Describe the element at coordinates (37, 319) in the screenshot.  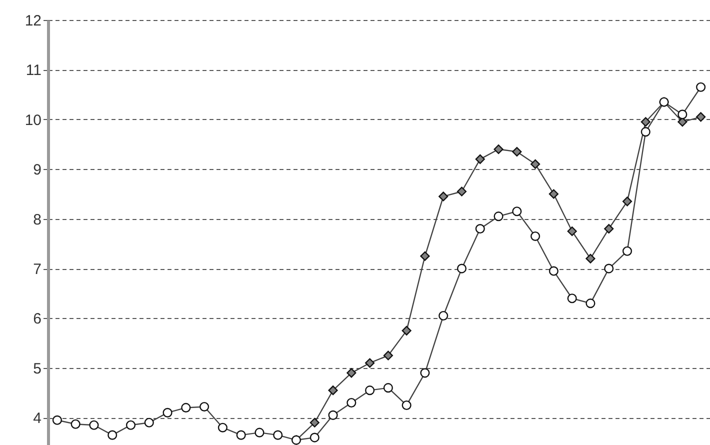
I see `y-tick-label: 6` at that location.